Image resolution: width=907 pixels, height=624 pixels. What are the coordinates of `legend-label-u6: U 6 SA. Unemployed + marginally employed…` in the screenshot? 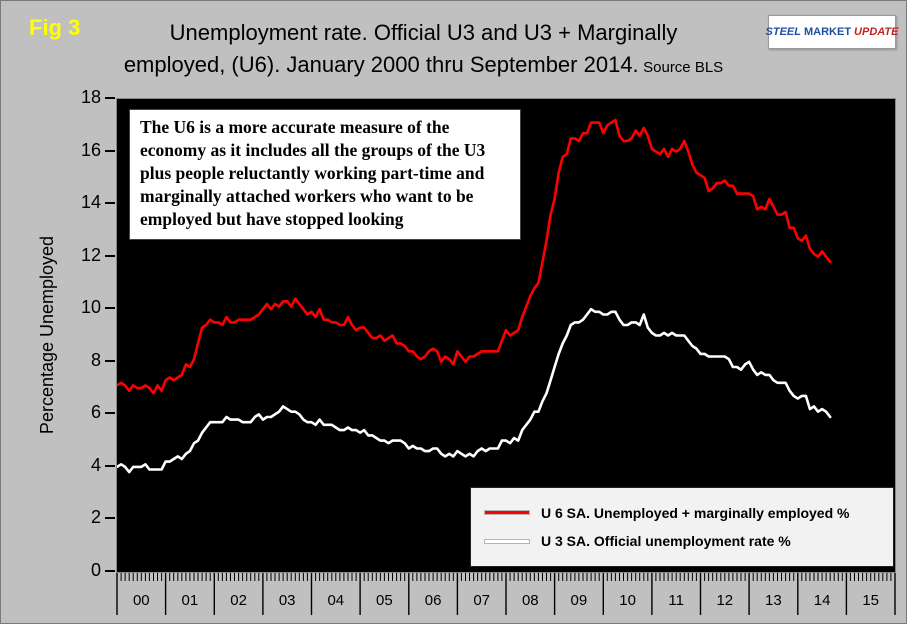 It's located at (695, 512).